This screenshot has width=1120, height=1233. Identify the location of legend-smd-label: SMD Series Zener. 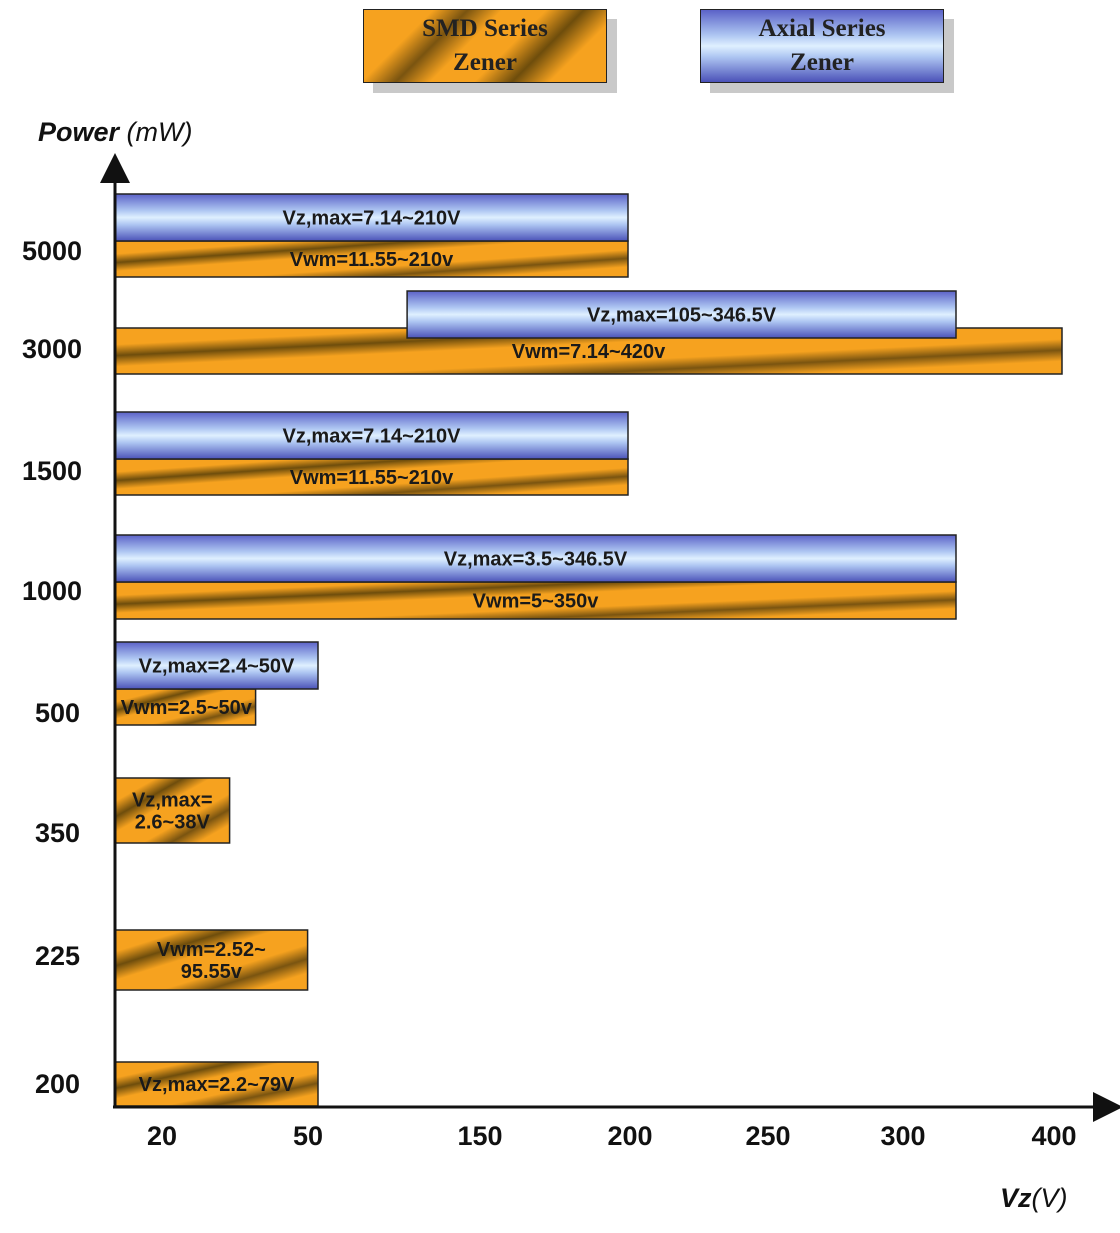
(485, 45).